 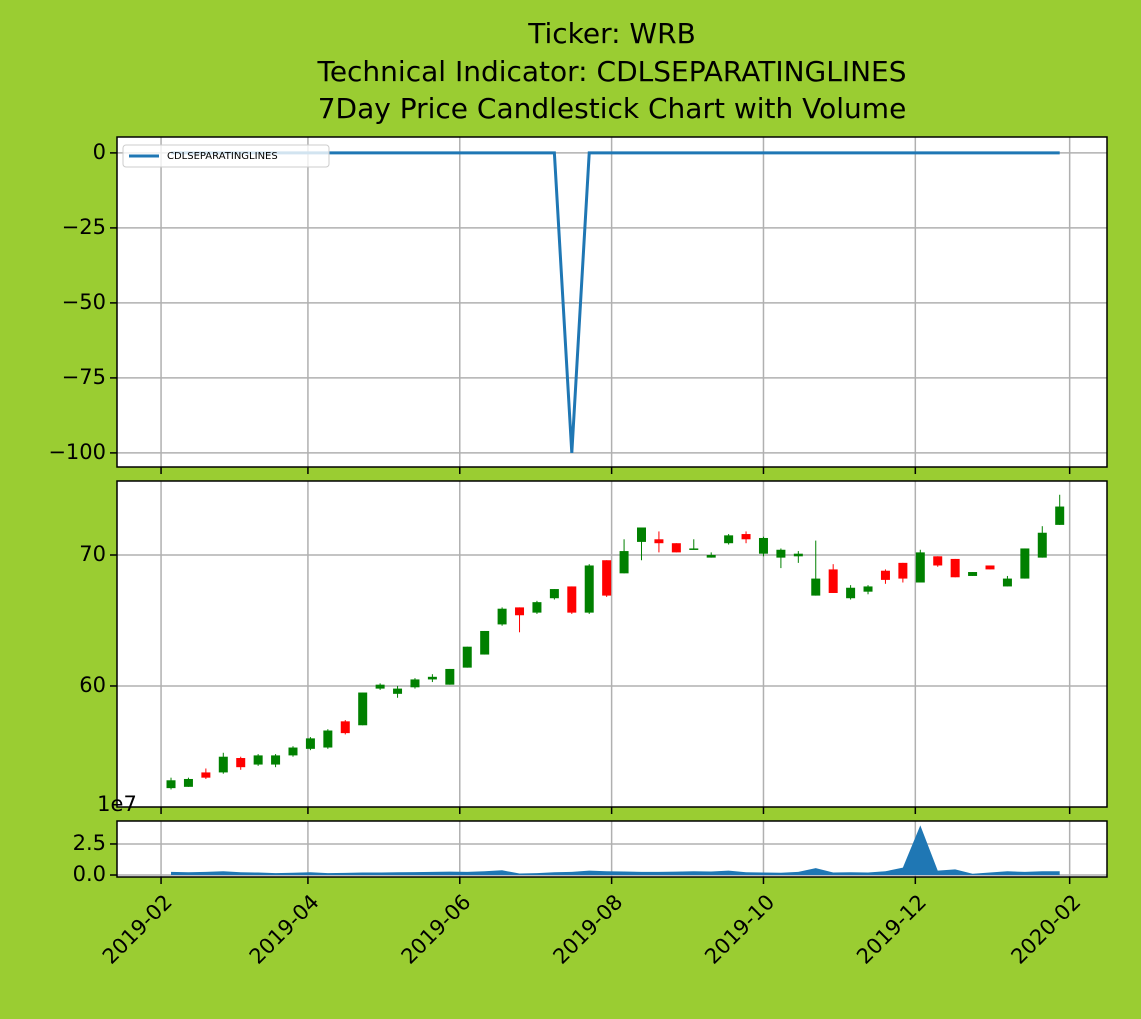 What do you see at coordinates (612, 108) in the screenshot?
I see `chart-title: 7Day Price Candlestick Chart with Volume` at bounding box center [612, 108].